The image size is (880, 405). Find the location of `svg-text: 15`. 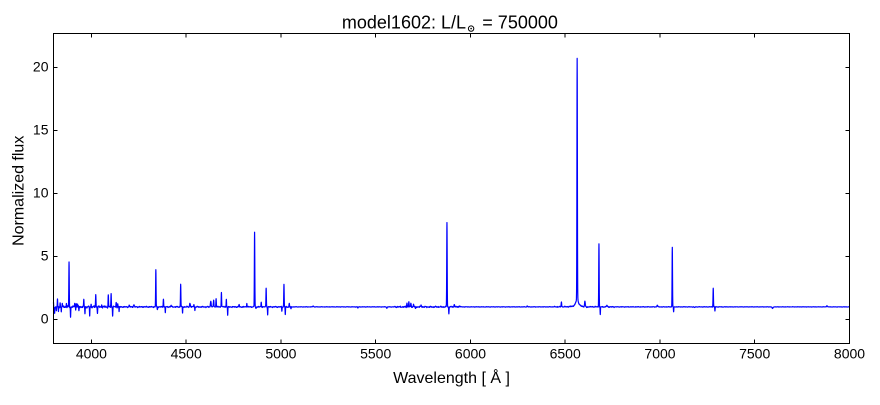

svg-text: 15 is located at coordinates (41, 130).